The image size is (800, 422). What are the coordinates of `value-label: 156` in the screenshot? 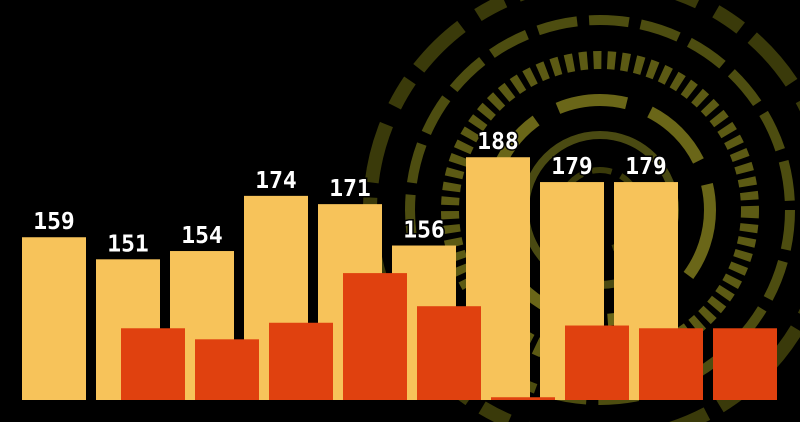 It's located at (424, 231).